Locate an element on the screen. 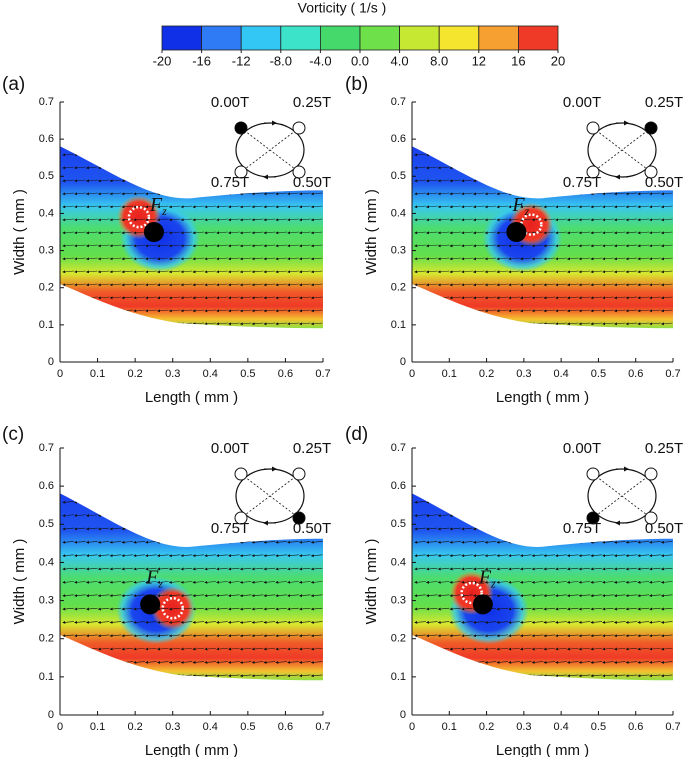  colorbar-tick-label: 12 is located at coordinates (479, 60).